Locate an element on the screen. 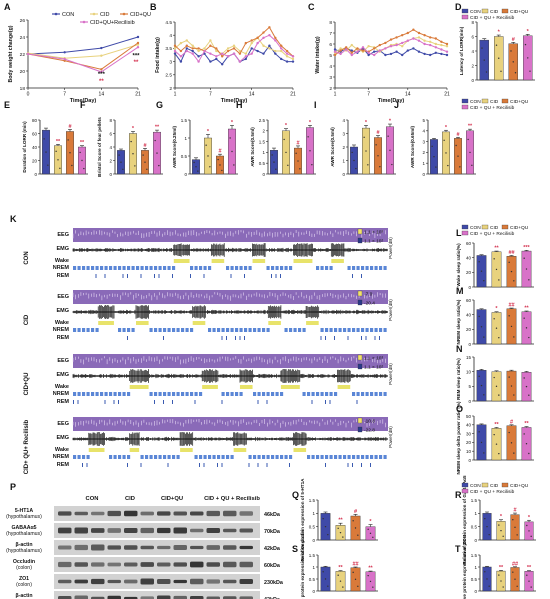  y-axis-label: AWR Score(0.5ml) is located at coordinates (252, 147).